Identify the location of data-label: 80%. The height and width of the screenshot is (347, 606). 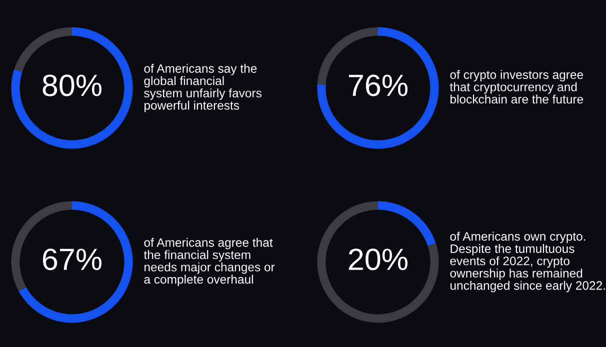
(72, 85).